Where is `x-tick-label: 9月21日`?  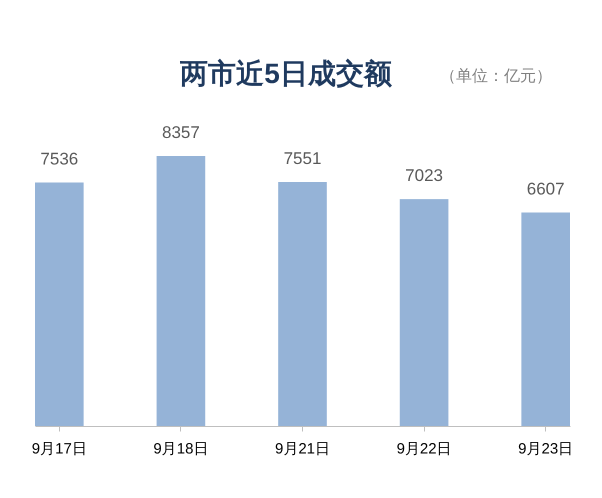 x-tick-label: 9月21日 is located at coordinates (302, 449).